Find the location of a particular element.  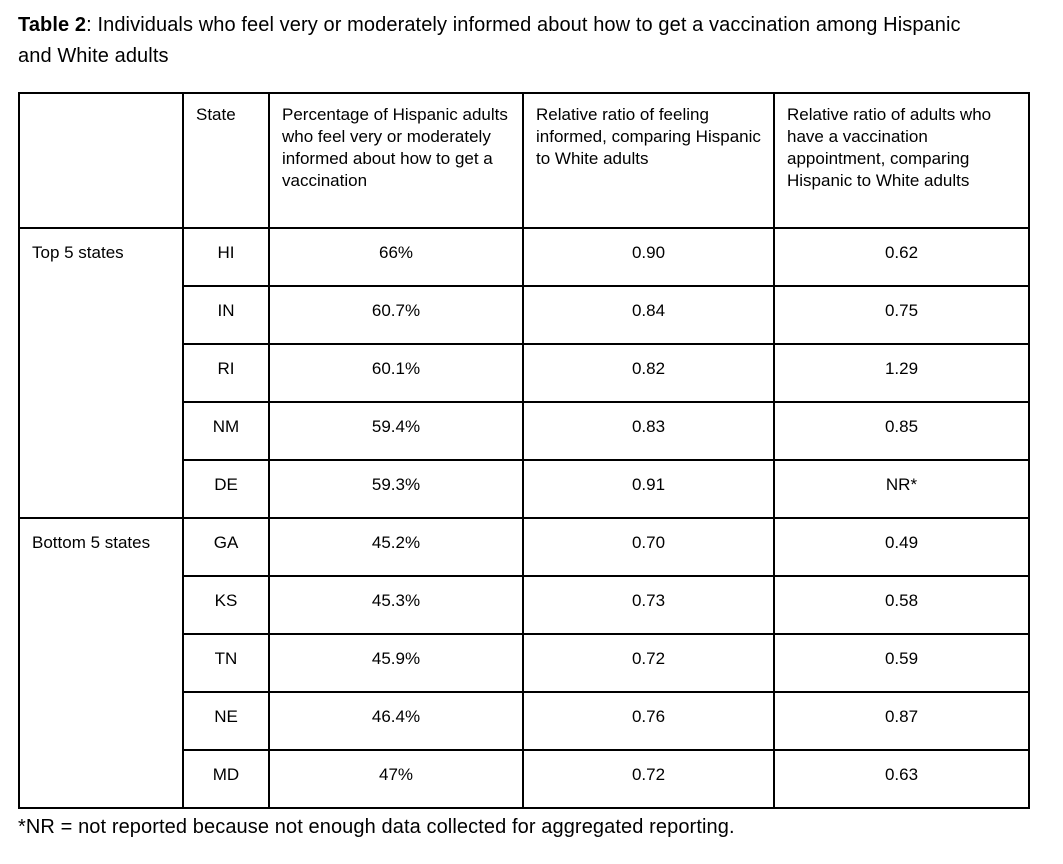

ratio-informed-cell: 0.91 is located at coordinates (648, 489).